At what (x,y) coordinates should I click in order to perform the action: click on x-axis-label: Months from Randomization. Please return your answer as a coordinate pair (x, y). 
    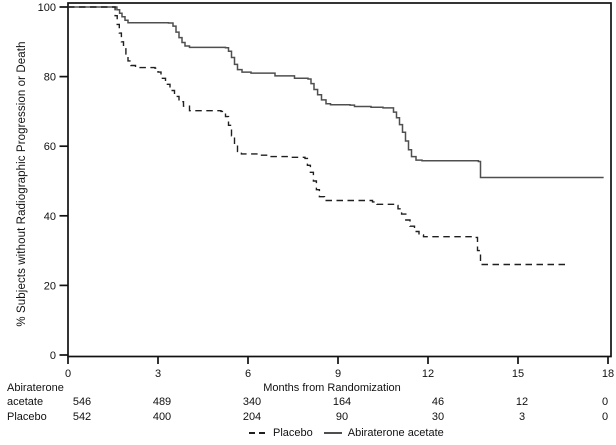
    Looking at the image, I should click on (332, 388).